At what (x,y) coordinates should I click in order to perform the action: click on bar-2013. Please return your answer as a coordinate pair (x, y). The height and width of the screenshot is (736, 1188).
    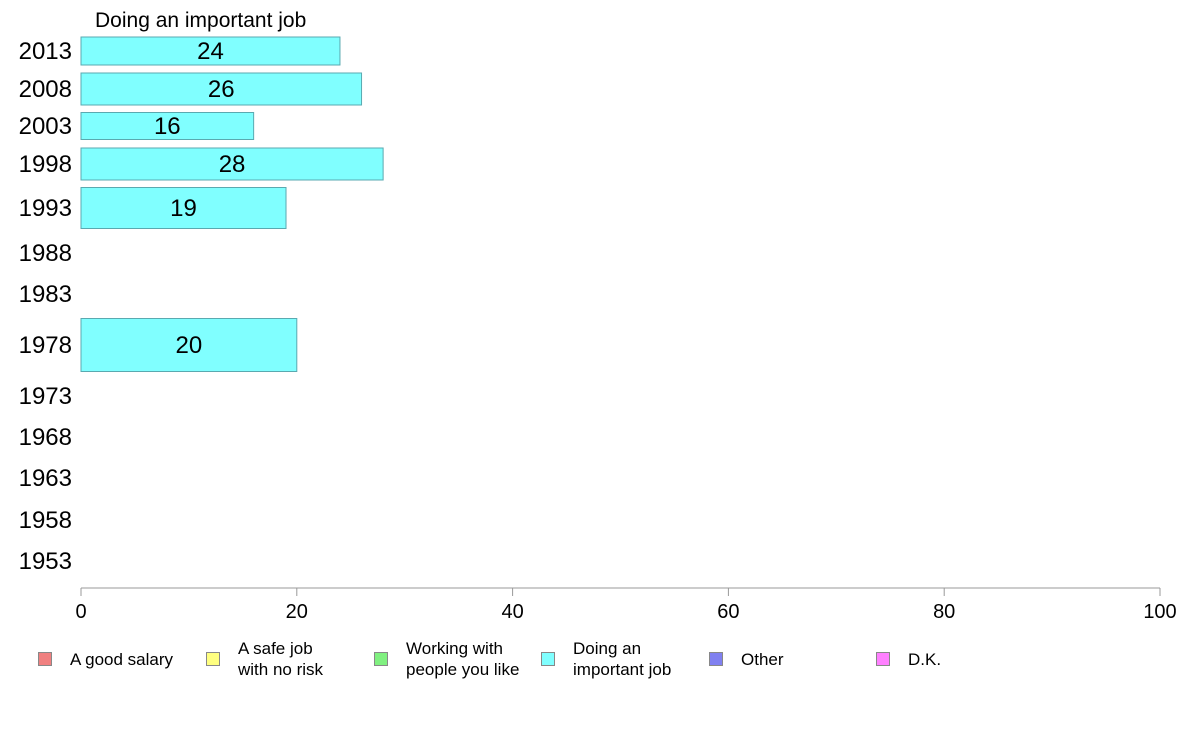
    Looking at the image, I should click on (210, 51).